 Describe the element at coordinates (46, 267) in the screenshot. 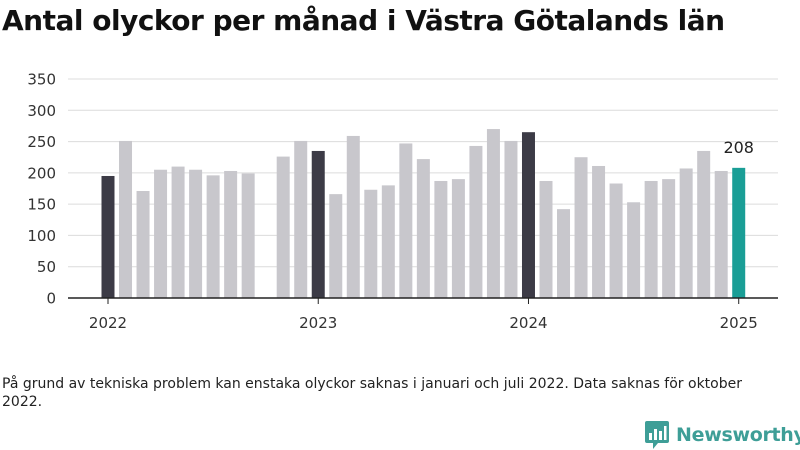

I see `y-tick-label: 50` at that location.